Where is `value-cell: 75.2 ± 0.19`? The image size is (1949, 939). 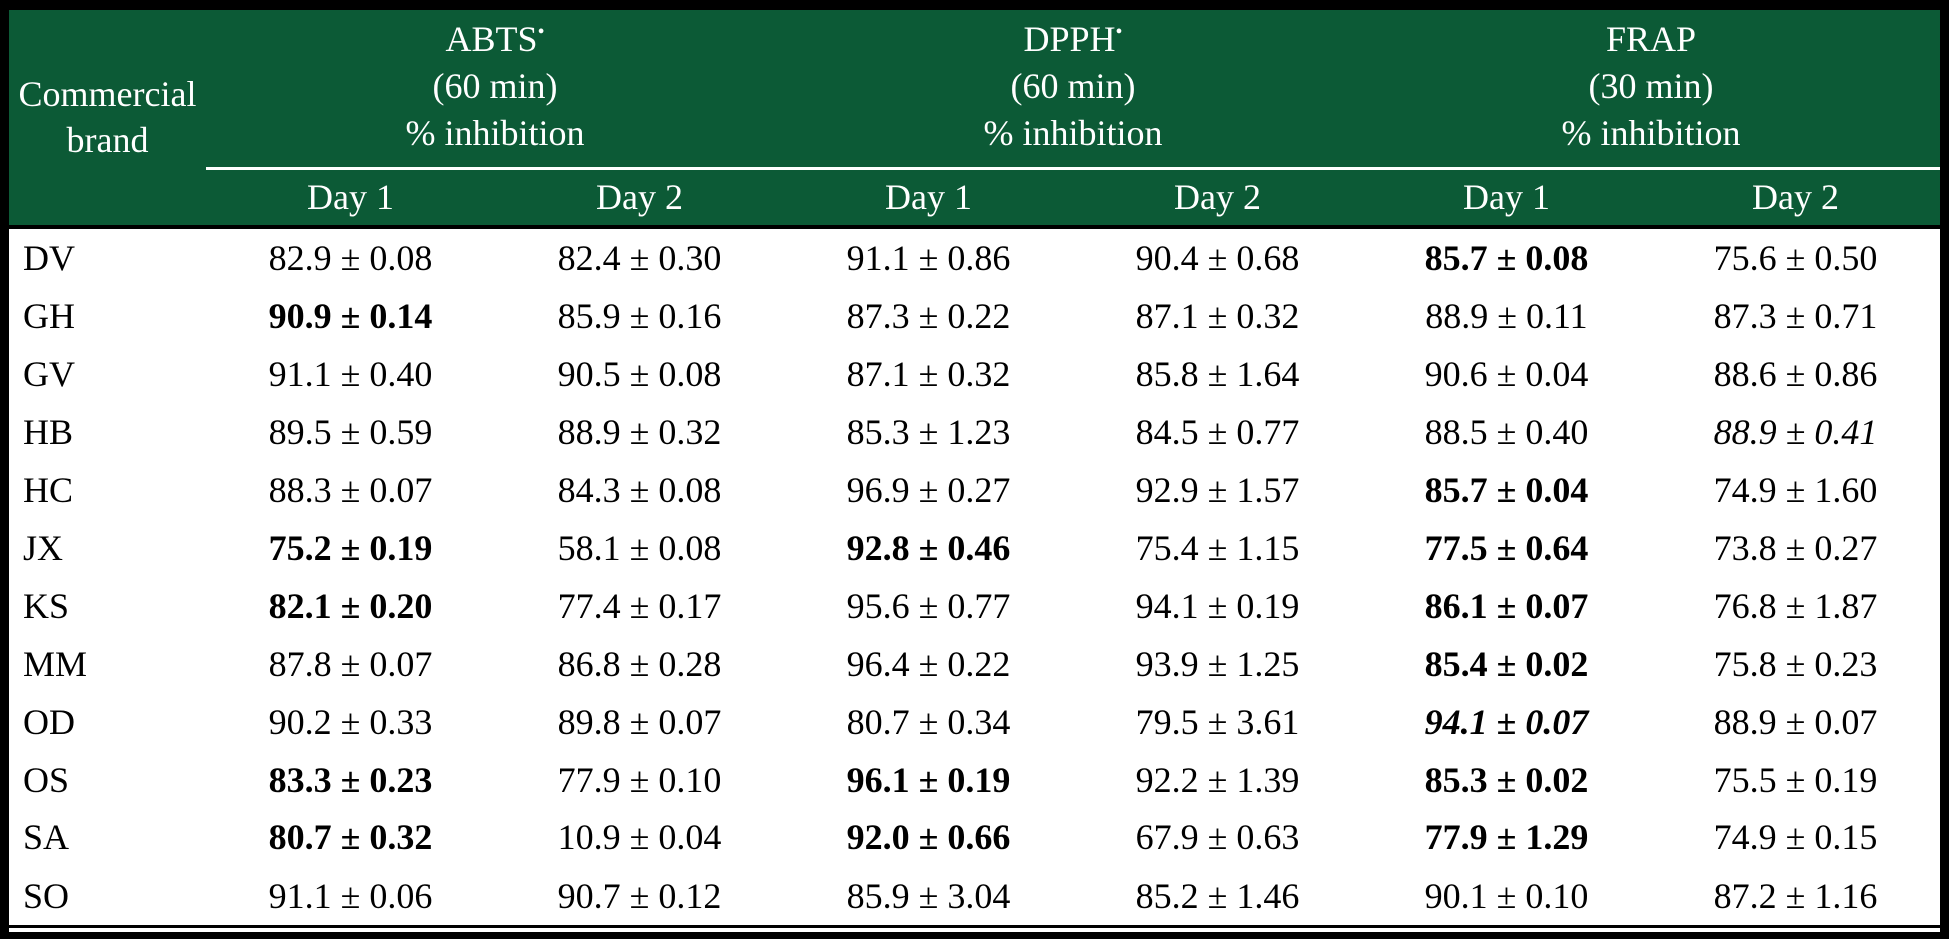 value-cell: 75.2 ± 0.19 is located at coordinates (350, 547).